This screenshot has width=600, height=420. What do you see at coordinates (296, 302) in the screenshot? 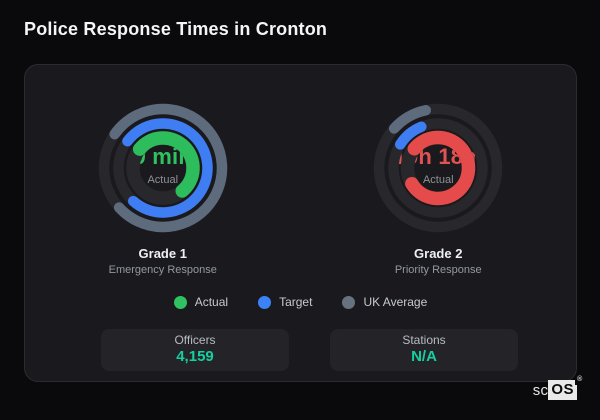
I see `legend-label-target: Target` at bounding box center [296, 302].